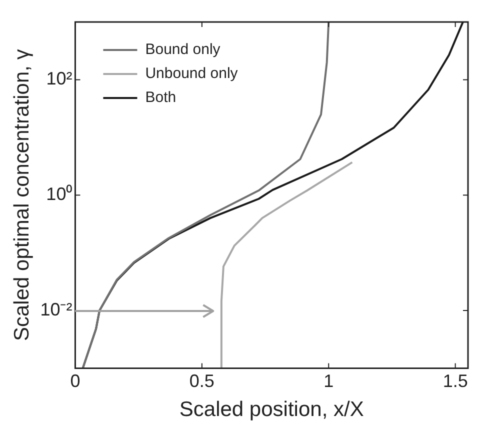 This screenshot has height=433, width=482. I want to click on y-tick-label: 10², so click(59, 78).